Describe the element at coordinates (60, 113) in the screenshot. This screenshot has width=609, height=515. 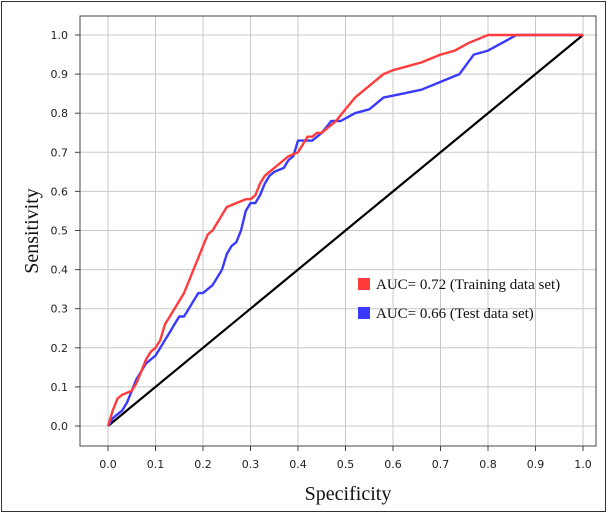
I see `y-tick-label: 0.8` at that location.